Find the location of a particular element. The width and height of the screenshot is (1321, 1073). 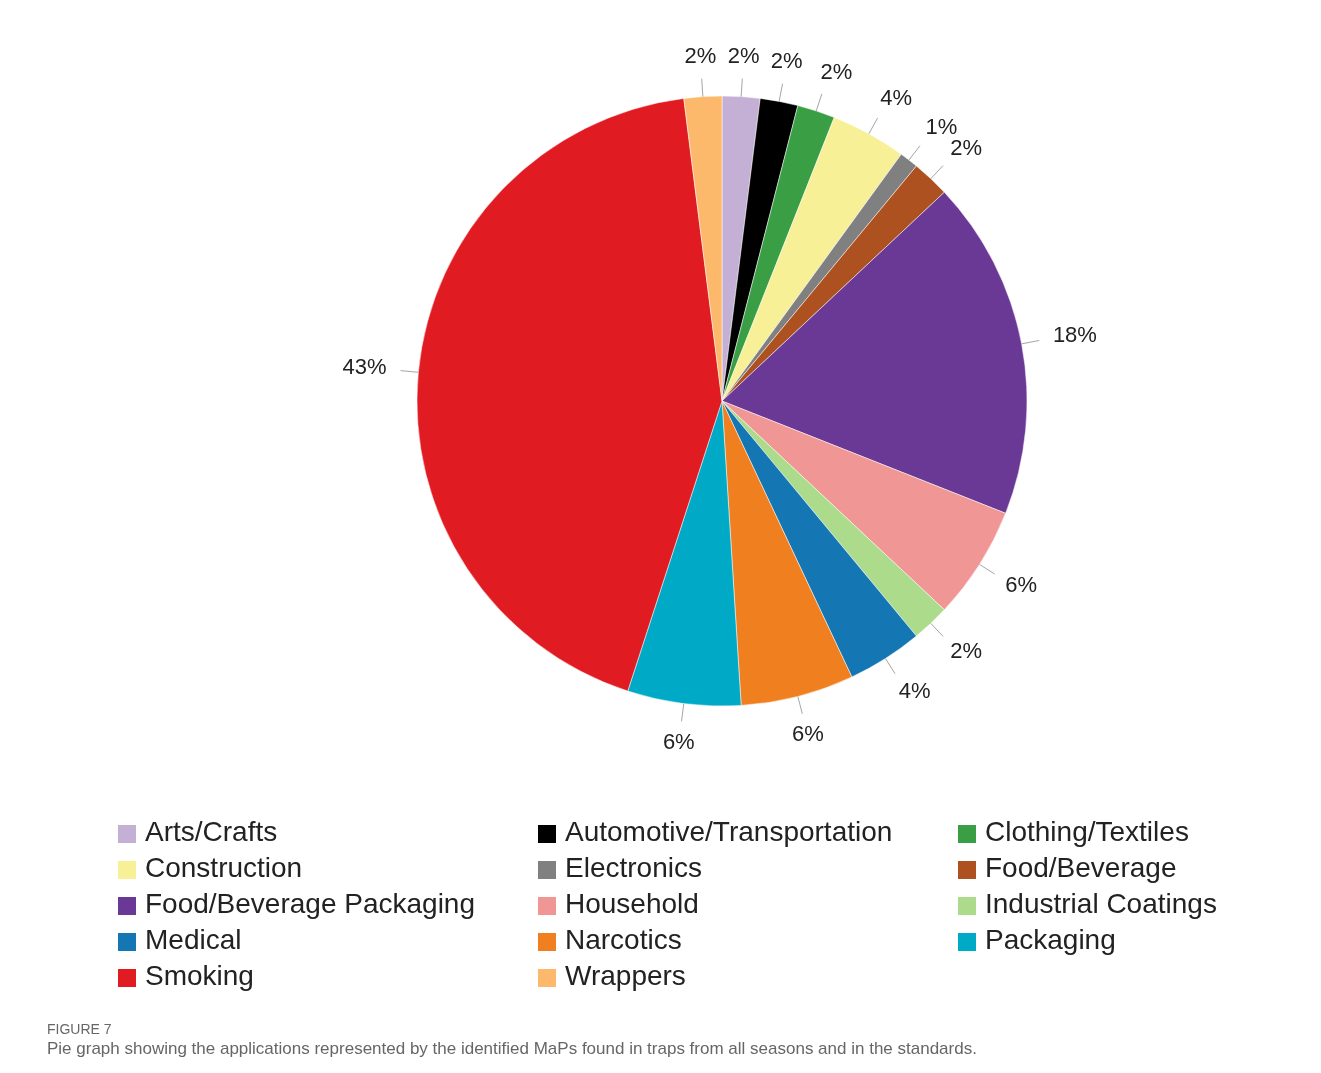

legend-label: Electronics is located at coordinates (633, 868).